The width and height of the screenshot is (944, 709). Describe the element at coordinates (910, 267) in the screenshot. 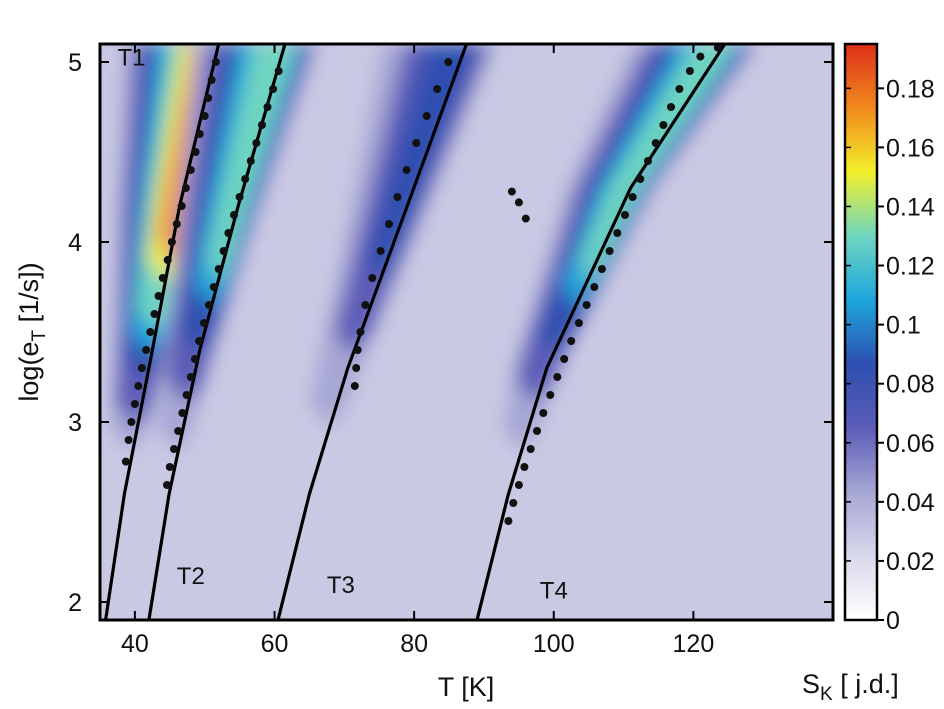

I see `colorbar-tick-label: 0.12` at that location.